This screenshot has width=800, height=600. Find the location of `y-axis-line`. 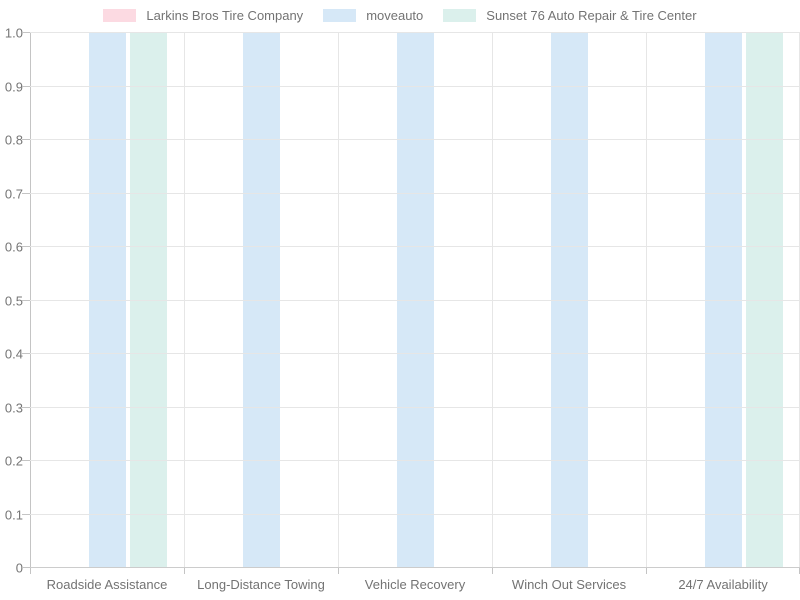

y-axis-line is located at coordinates (30, 300).